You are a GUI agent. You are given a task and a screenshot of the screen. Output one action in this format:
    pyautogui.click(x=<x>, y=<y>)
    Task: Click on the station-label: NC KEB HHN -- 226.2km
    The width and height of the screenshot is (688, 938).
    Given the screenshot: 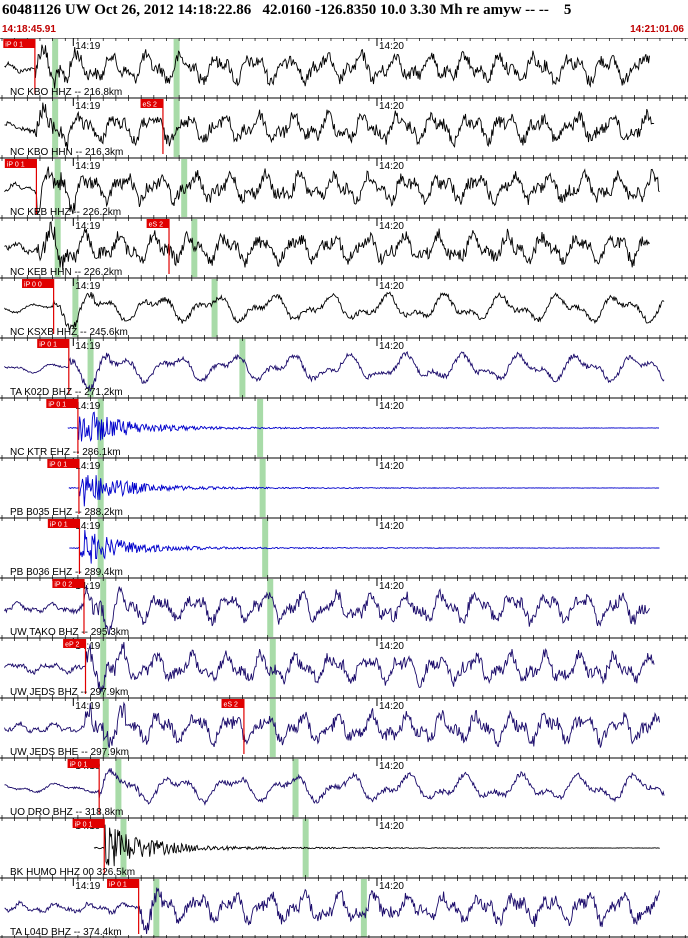 What is the action you would take?
    pyautogui.click(x=66, y=272)
    